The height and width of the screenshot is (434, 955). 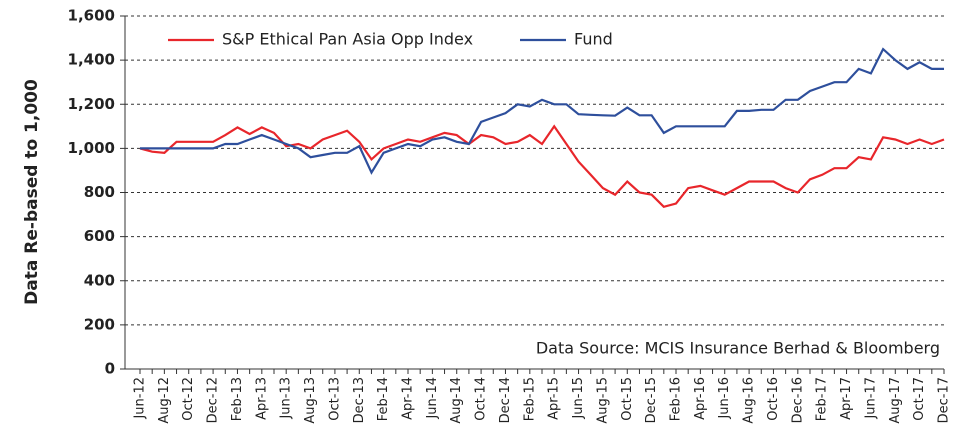 What do you see at coordinates (188, 399) in the screenshot?
I see `x-tick-label: Oct-12` at bounding box center [188, 399].